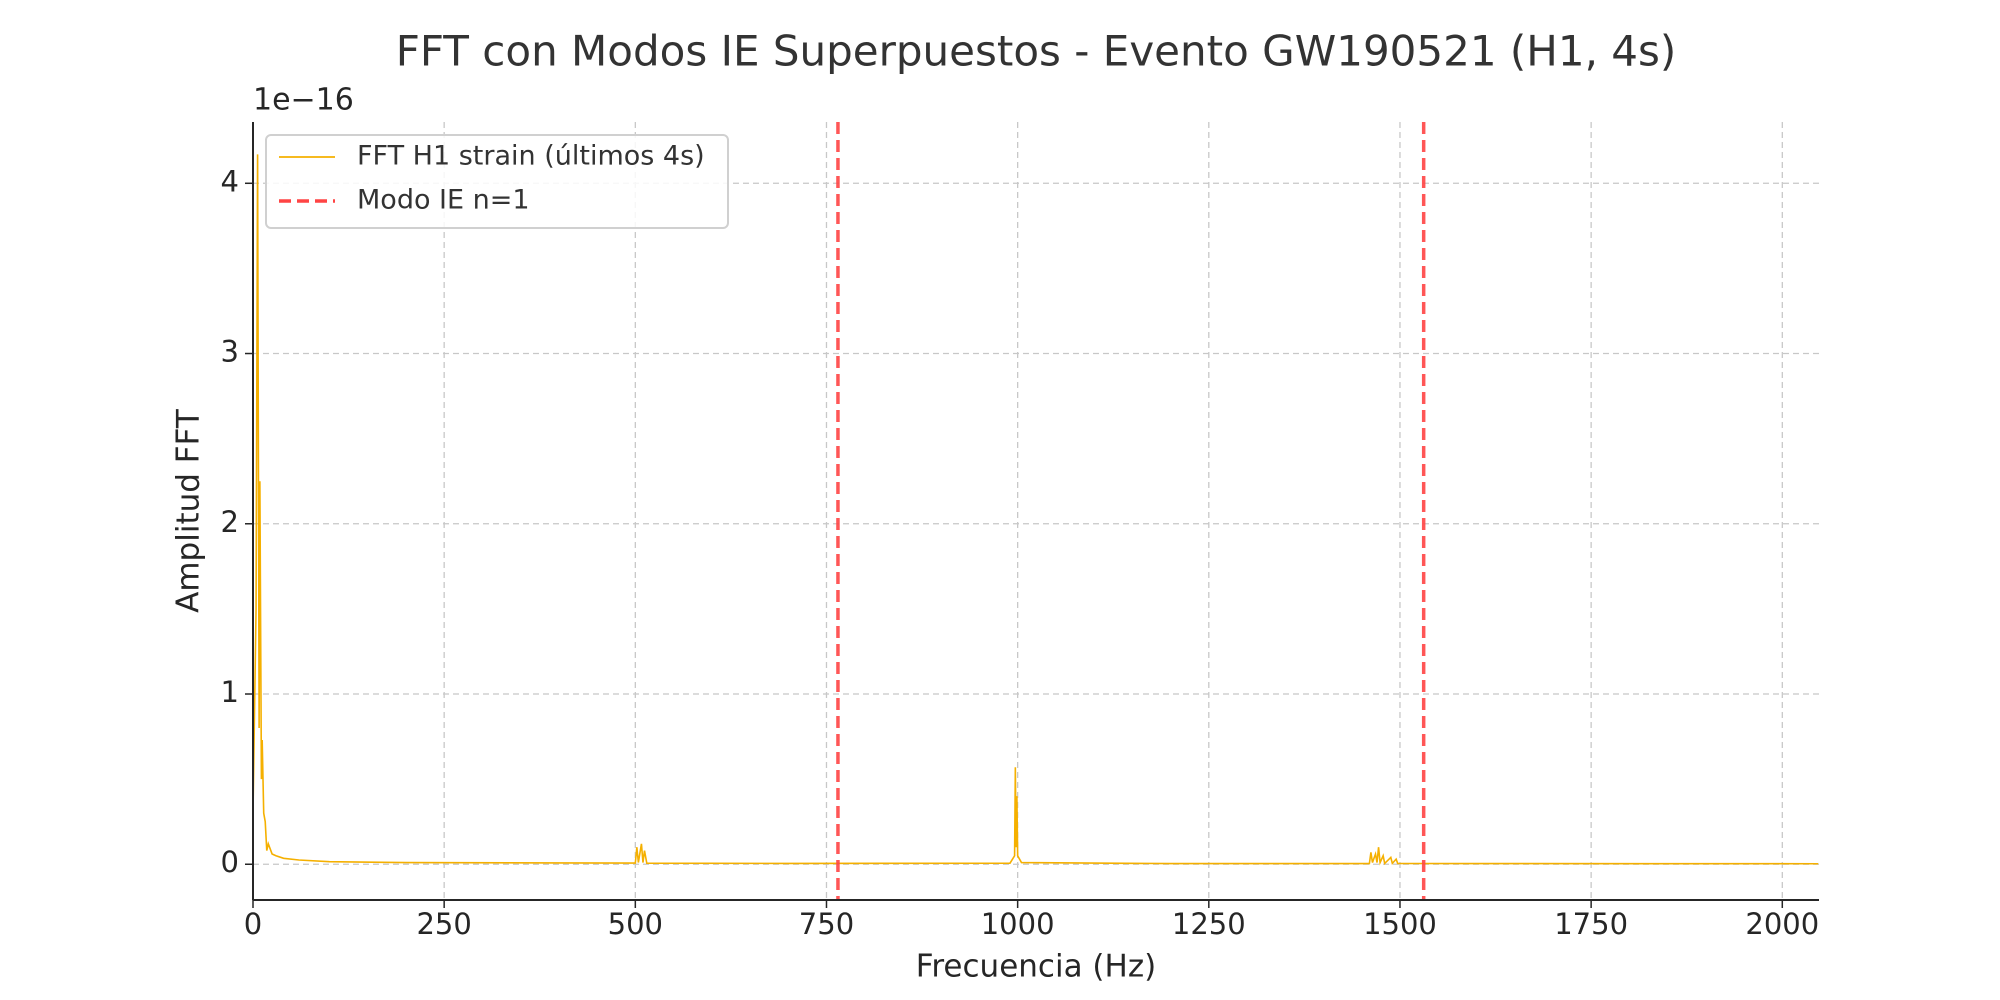 This screenshot has width=2000, height=1000. What do you see at coordinates (443, 200) in the screenshot?
I see `legend-label: Modo IE n=1` at bounding box center [443, 200].